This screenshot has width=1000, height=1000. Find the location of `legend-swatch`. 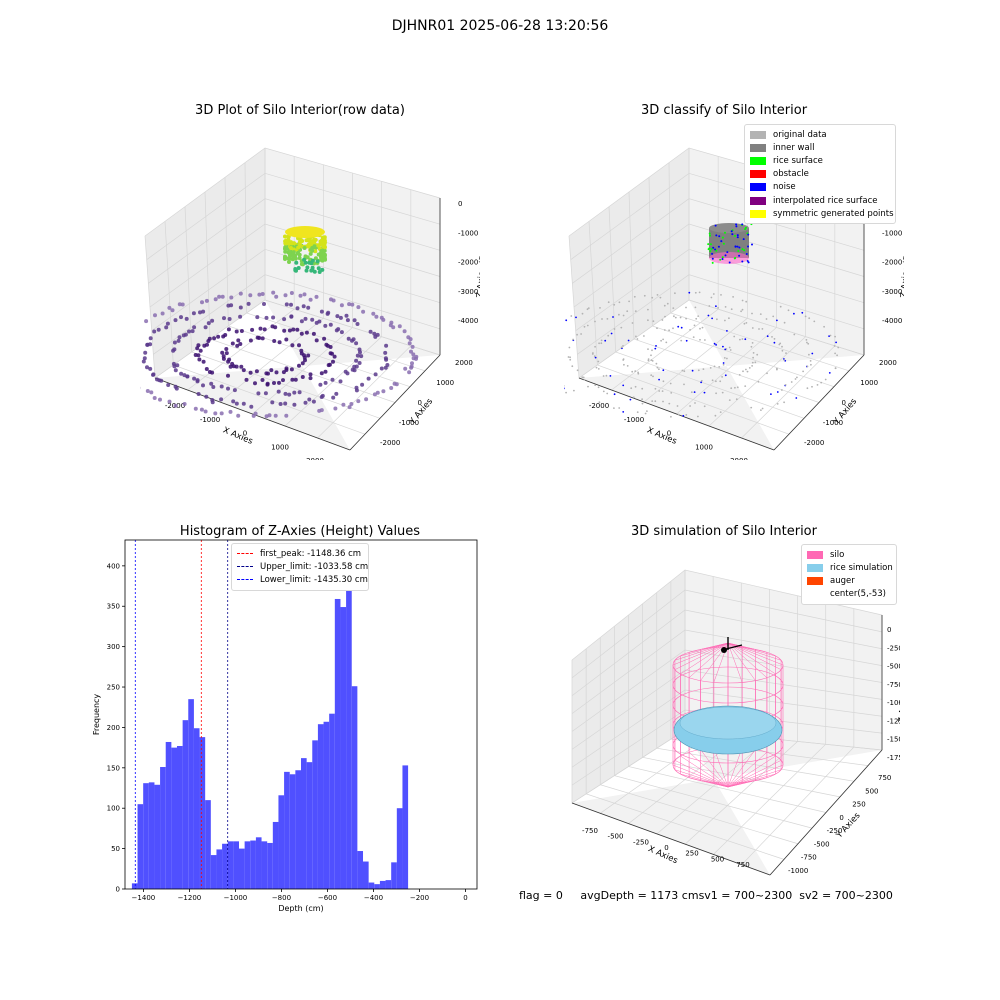

legend-swatch is located at coordinates (758, 147).